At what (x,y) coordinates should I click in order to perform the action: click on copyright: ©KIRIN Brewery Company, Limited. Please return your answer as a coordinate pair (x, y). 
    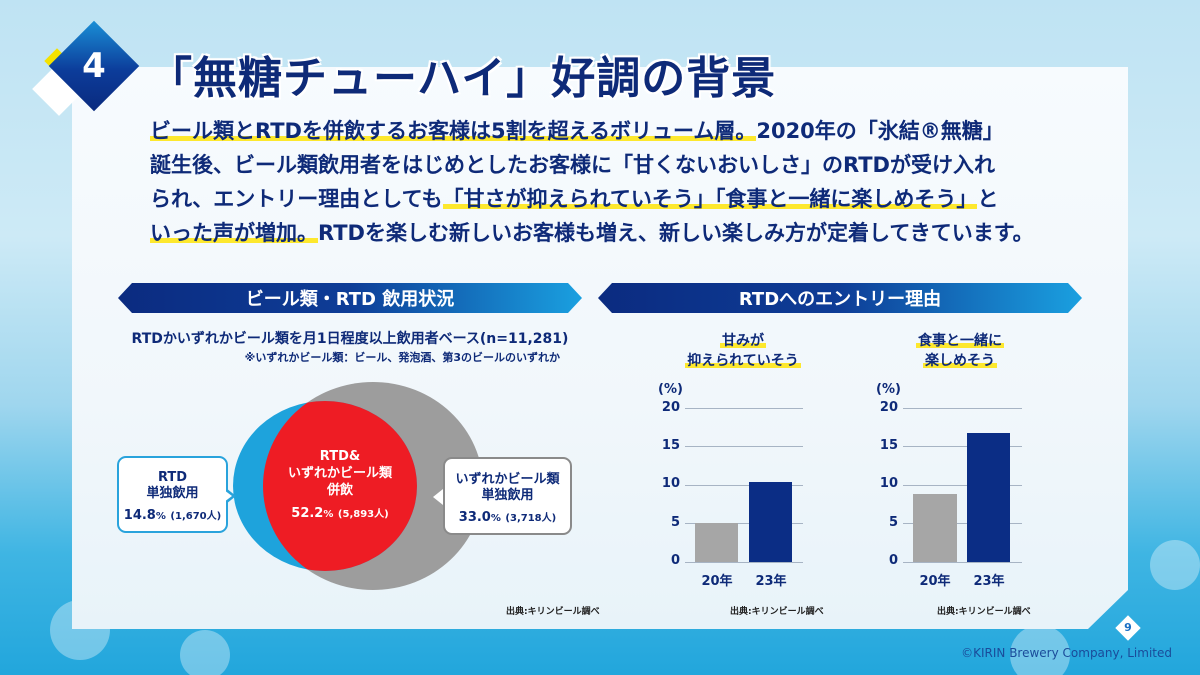
    Looking at the image, I should click on (1066, 653).